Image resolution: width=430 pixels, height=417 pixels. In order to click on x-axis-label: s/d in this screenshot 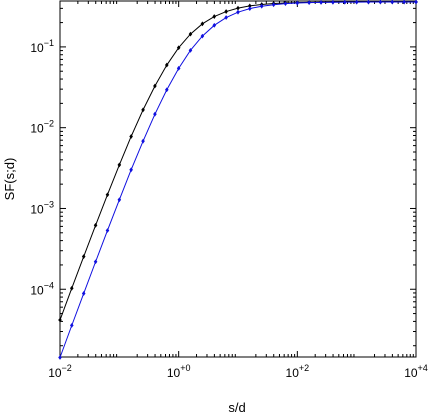, I will do `click(236, 407)`.